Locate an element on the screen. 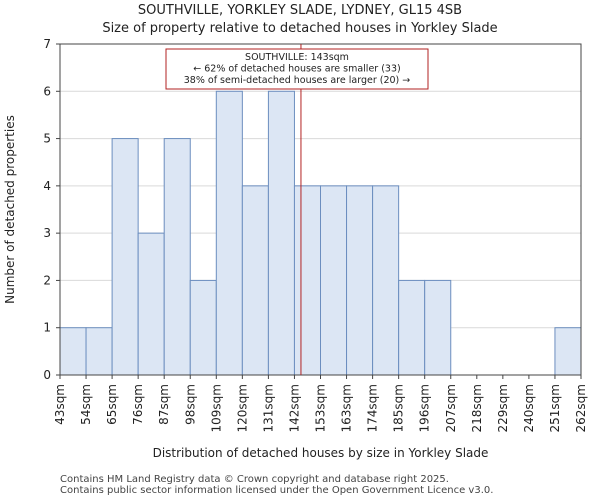 The width and height of the screenshot is (600, 500). x-tick-label: 196sqm is located at coordinates (425, 408).